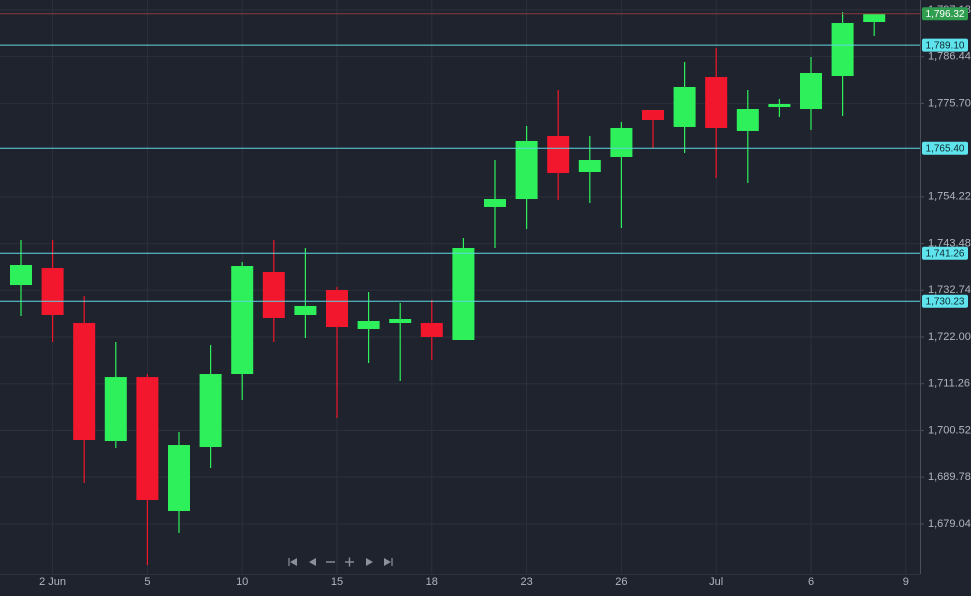  What do you see at coordinates (716, 582) in the screenshot?
I see `x-tick-label: Jul` at bounding box center [716, 582].